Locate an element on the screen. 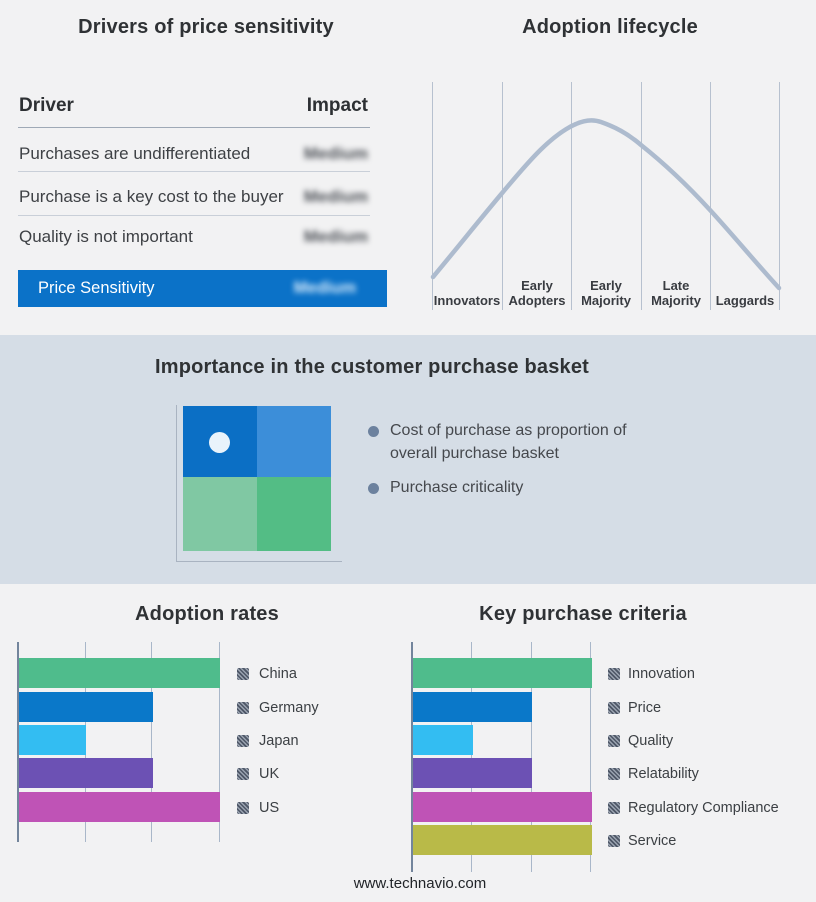 This screenshot has width=816, height=902. lifecycle-gridlines is located at coordinates (606, 196).